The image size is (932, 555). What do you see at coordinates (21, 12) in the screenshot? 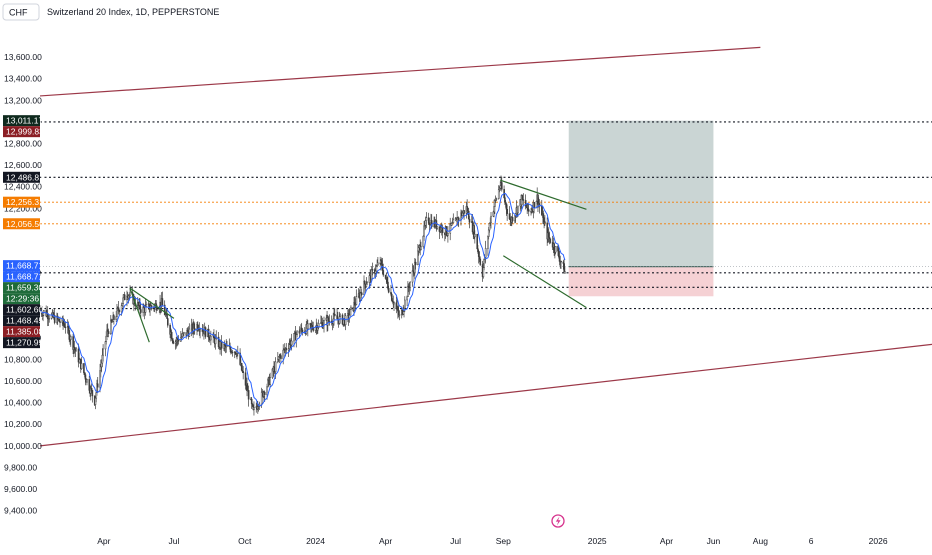
I see `symbol-box` at bounding box center [21, 12].